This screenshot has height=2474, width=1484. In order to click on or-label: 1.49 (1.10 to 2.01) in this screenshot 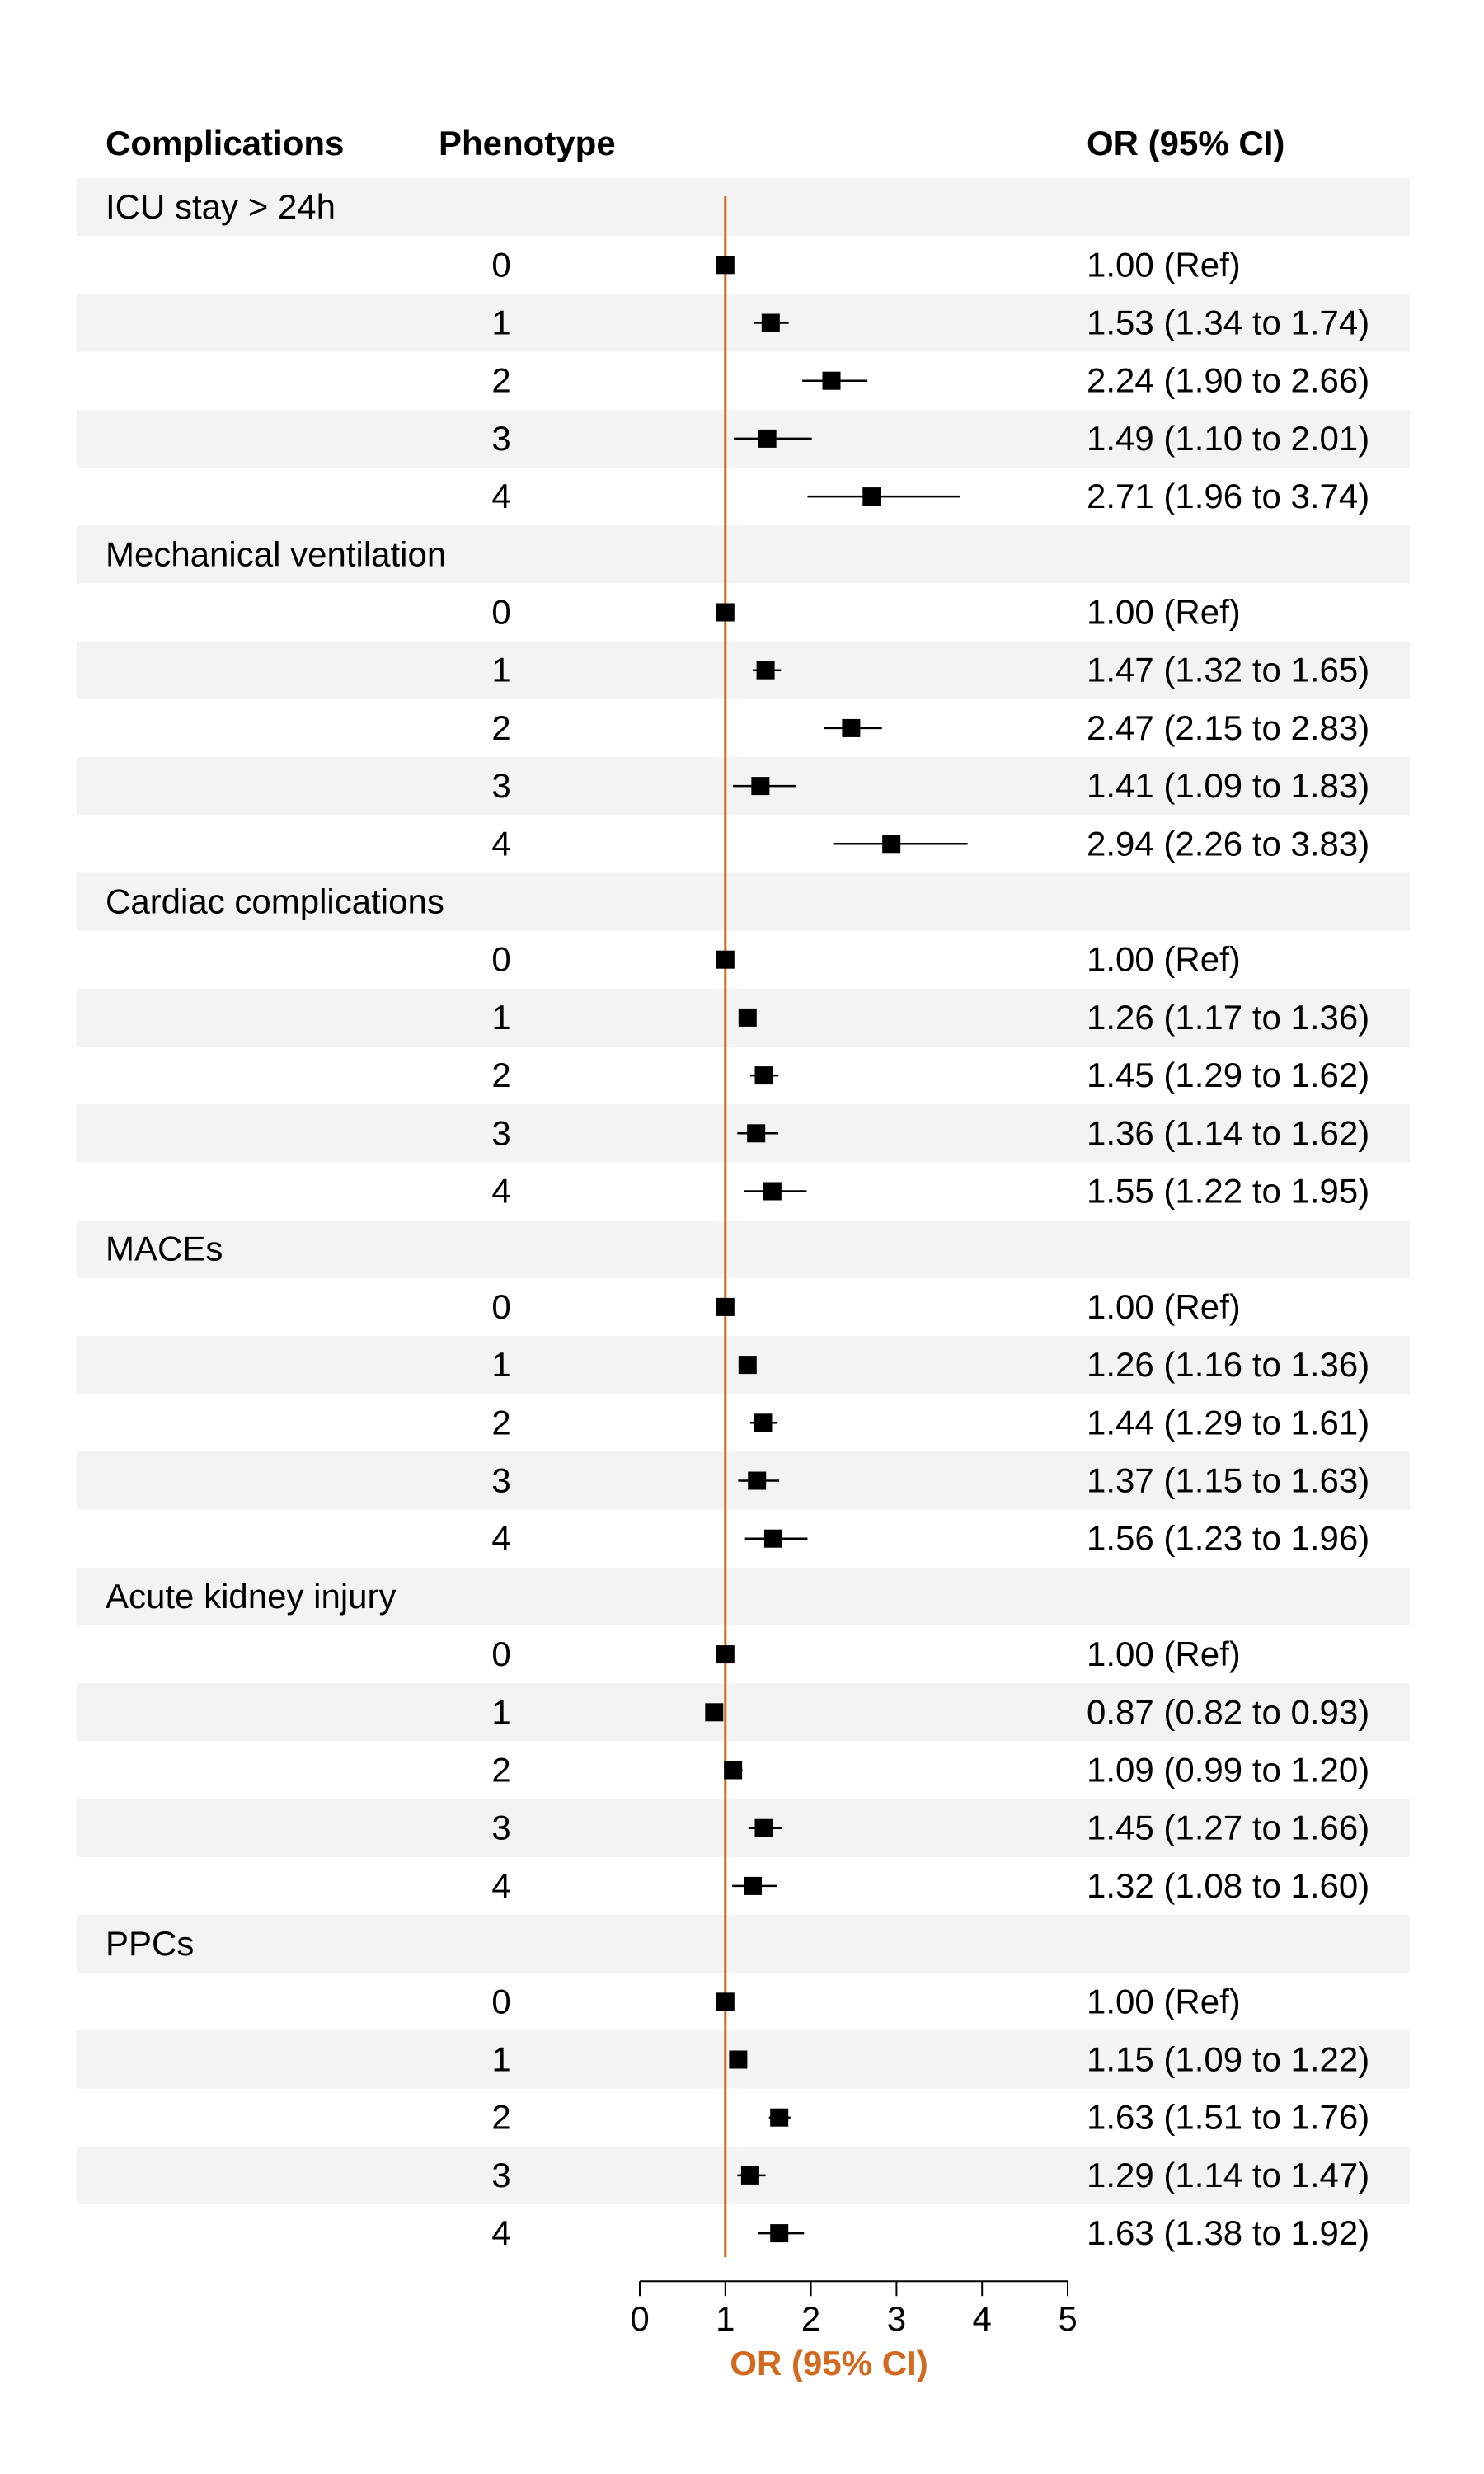, I will do `click(1228, 438)`.